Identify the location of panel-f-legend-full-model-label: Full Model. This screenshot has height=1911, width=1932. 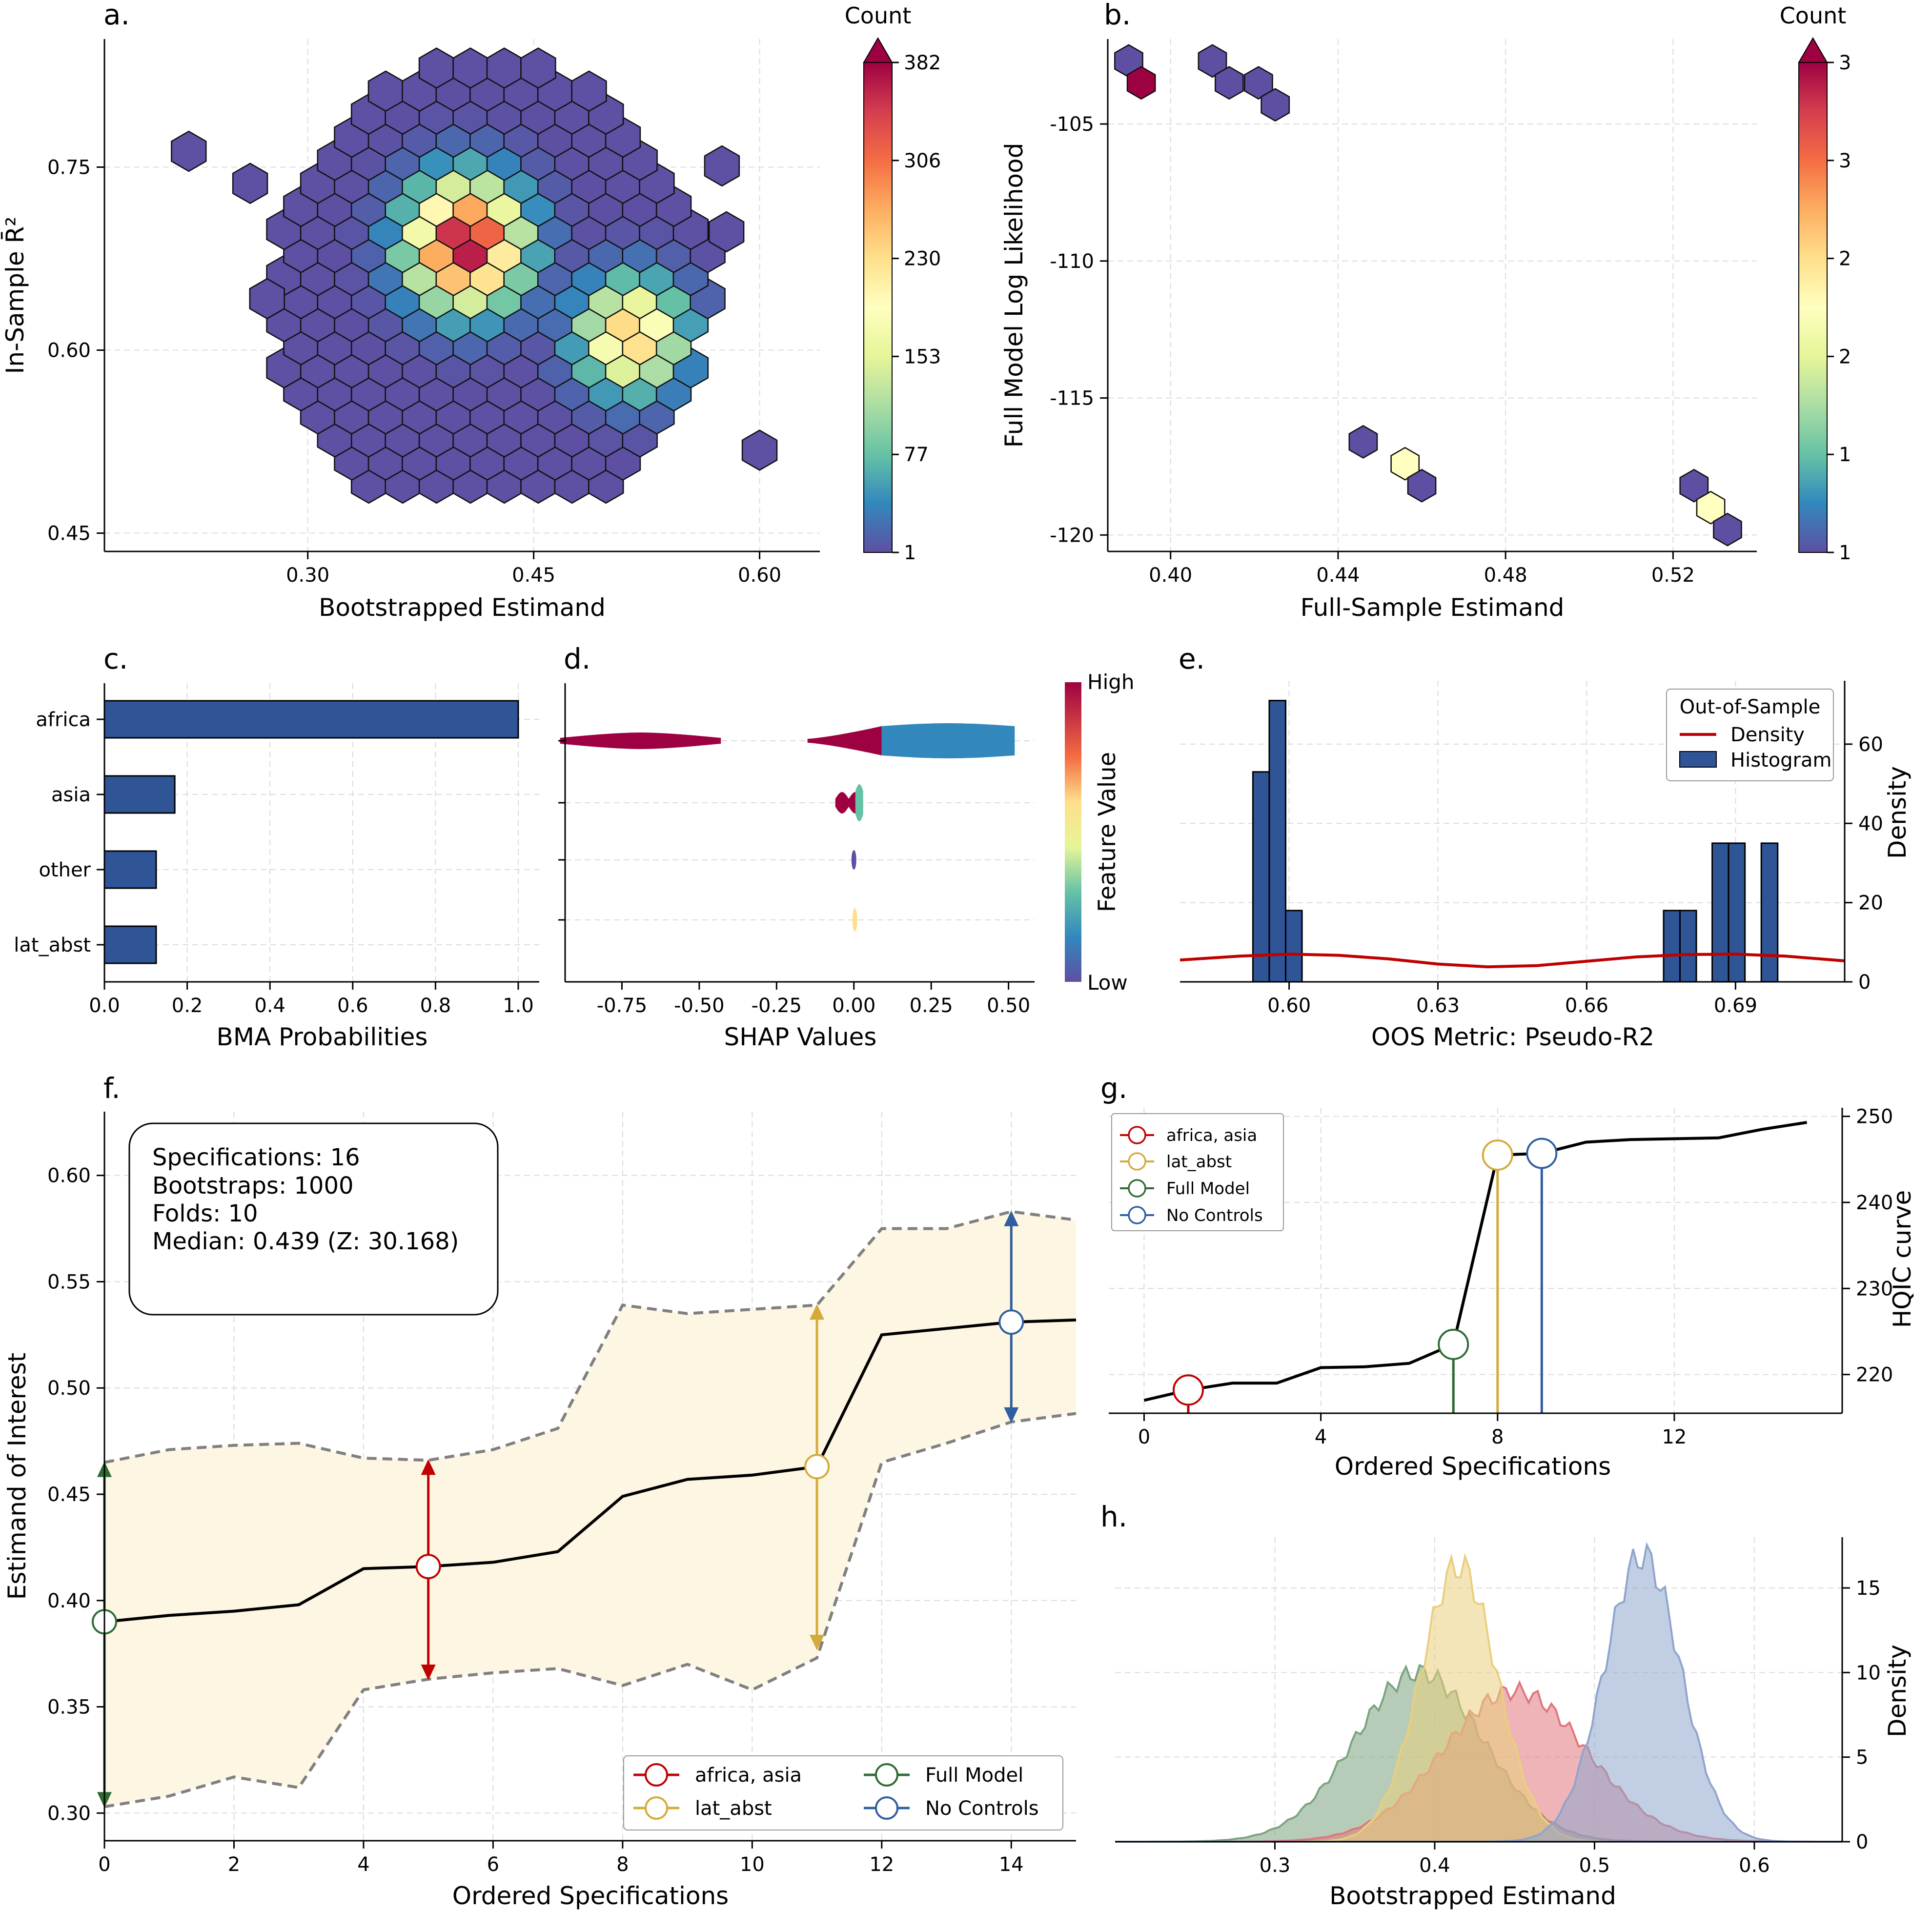
(974, 1775).